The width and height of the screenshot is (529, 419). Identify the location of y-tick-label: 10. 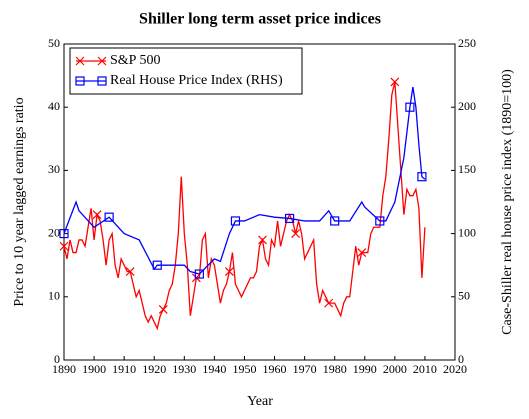
(54, 296).